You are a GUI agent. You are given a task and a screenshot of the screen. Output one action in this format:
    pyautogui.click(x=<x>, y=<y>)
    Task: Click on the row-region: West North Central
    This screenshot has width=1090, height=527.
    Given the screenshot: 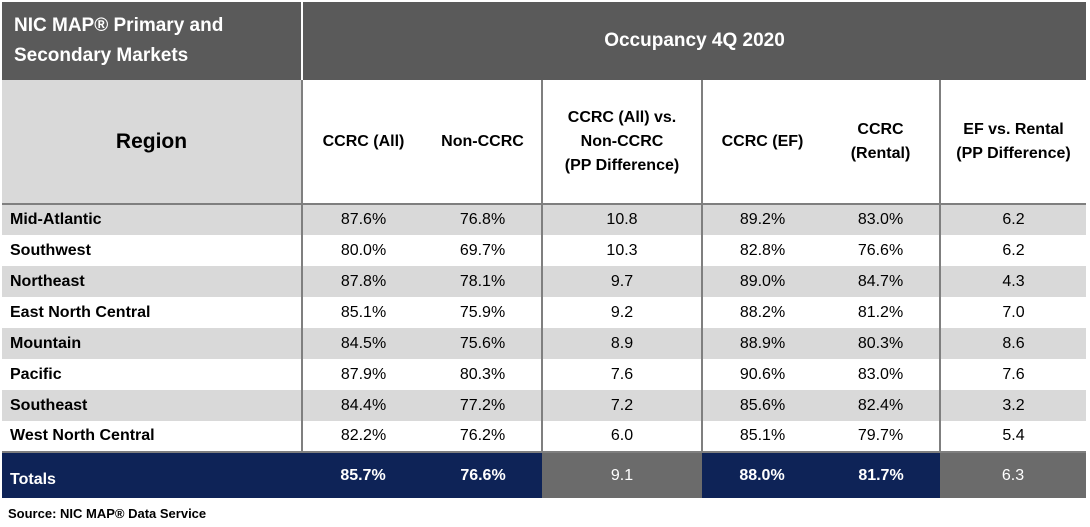 What is the action you would take?
    pyautogui.click(x=152, y=436)
    